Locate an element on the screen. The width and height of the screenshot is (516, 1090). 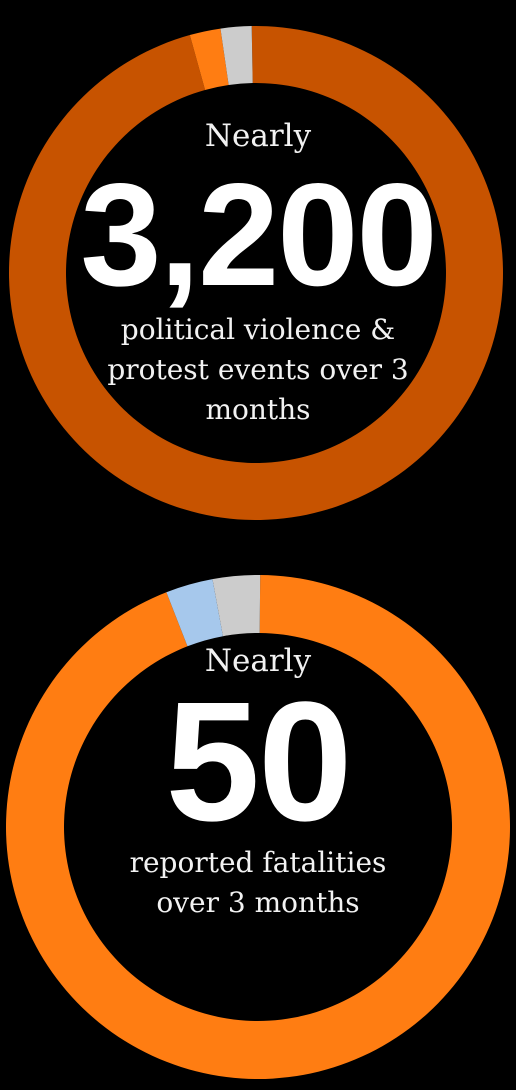
donut-fatalities-center: Nearly is located at coordinates (258, 661).